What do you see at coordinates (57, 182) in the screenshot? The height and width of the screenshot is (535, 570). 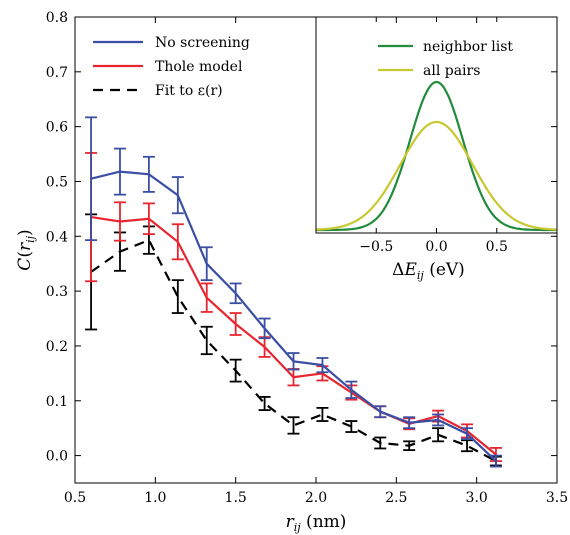 I see `y-tick-label: 0.5` at bounding box center [57, 182].